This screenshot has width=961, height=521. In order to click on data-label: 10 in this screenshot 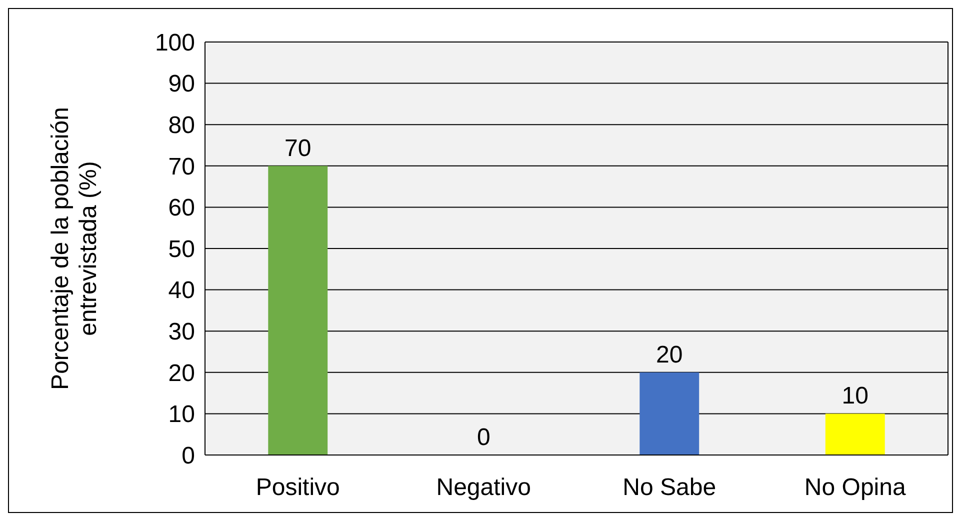, I will do `click(855, 396)`.